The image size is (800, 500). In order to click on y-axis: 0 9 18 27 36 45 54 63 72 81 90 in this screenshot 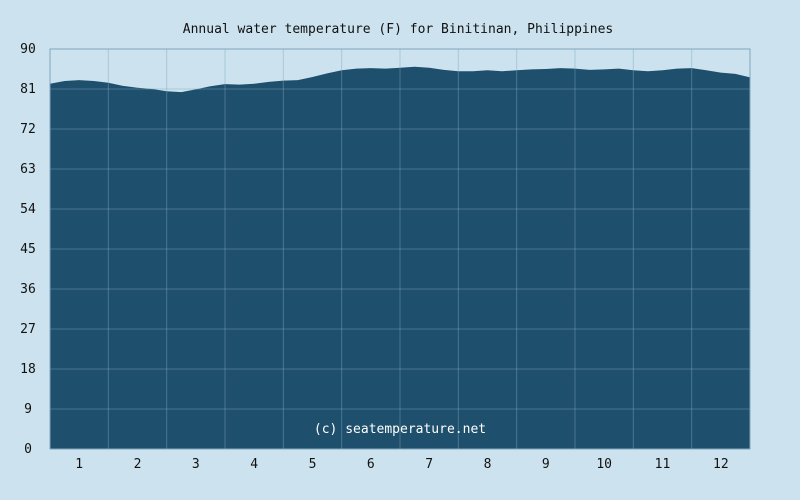, I will do `click(28, 249)`.